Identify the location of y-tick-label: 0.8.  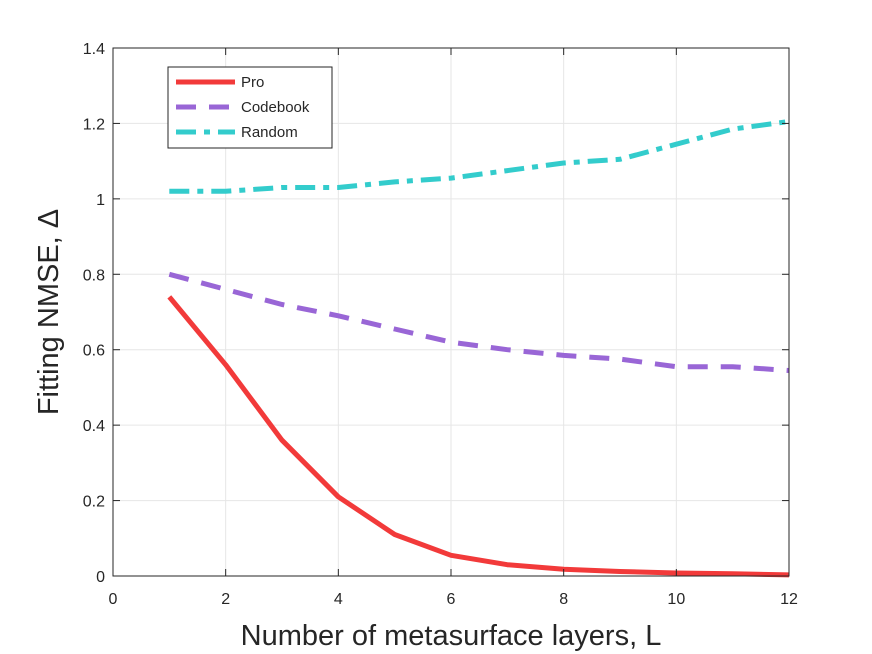
(94, 275).